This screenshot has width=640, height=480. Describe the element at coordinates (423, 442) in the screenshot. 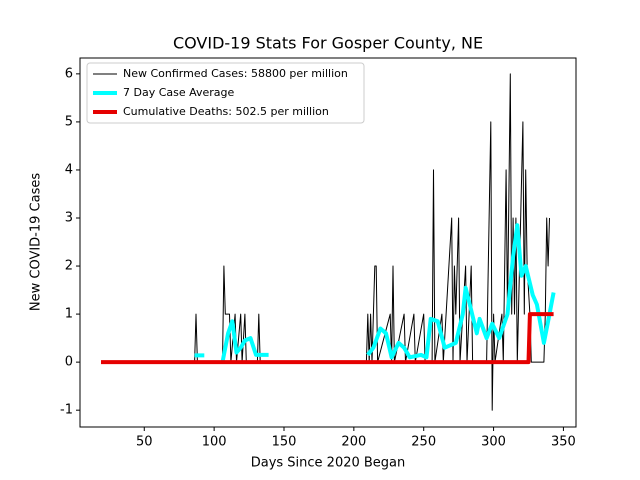

I see `x-tick-label: 250` at that location.